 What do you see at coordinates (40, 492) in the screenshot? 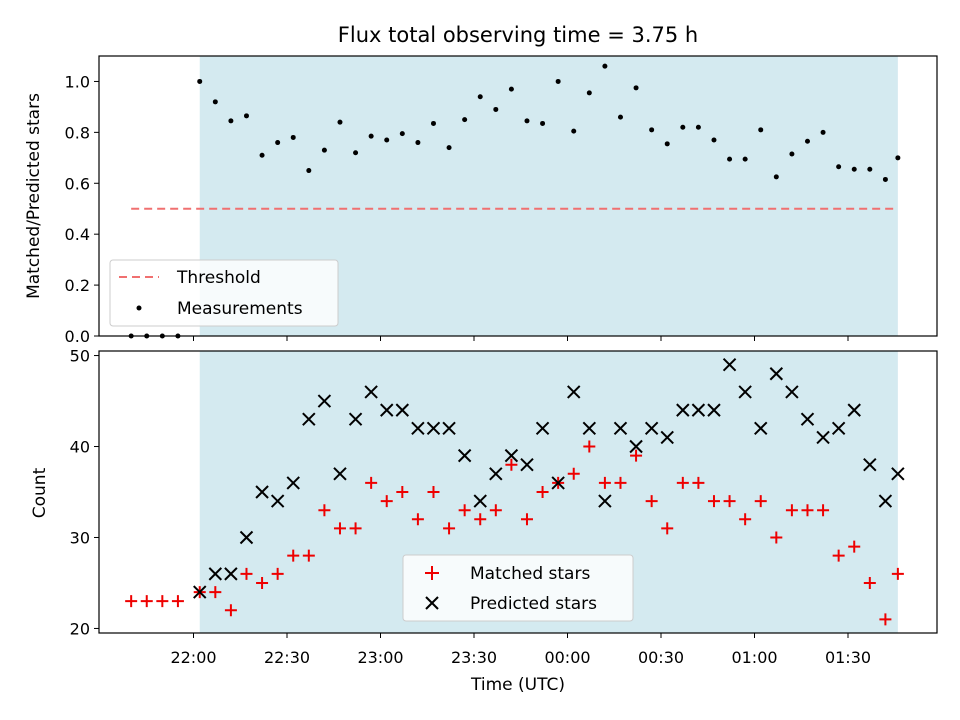
I see `bottom-y-axis-label: Count` at bounding box center [40, 492].